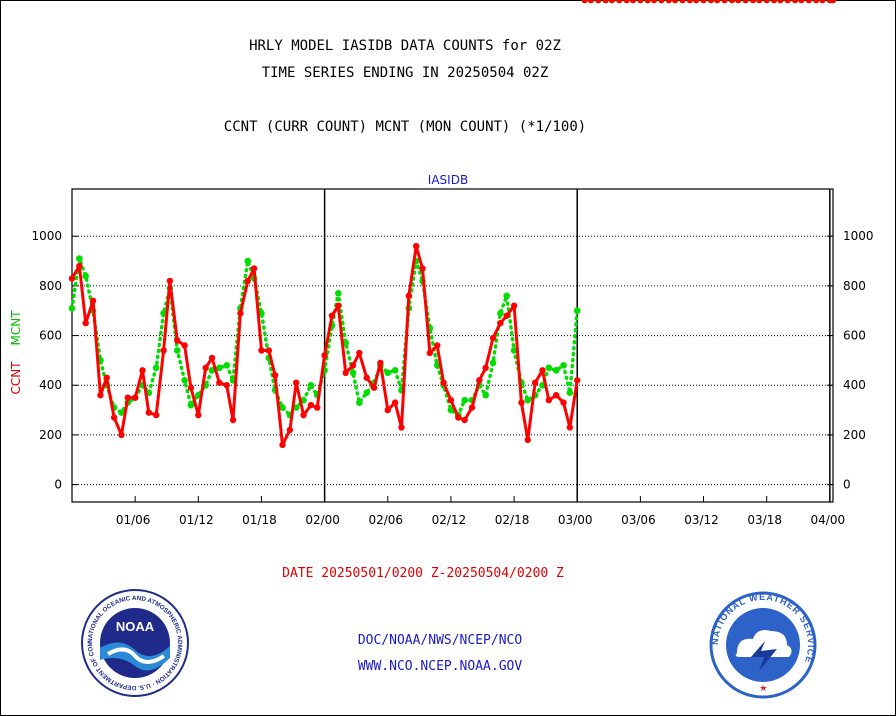 This screenshot has height=716, width=896. Describe the element at coordinates (385, 520) in the screenshot. I see `x-tick-label: 02/06` at that location.